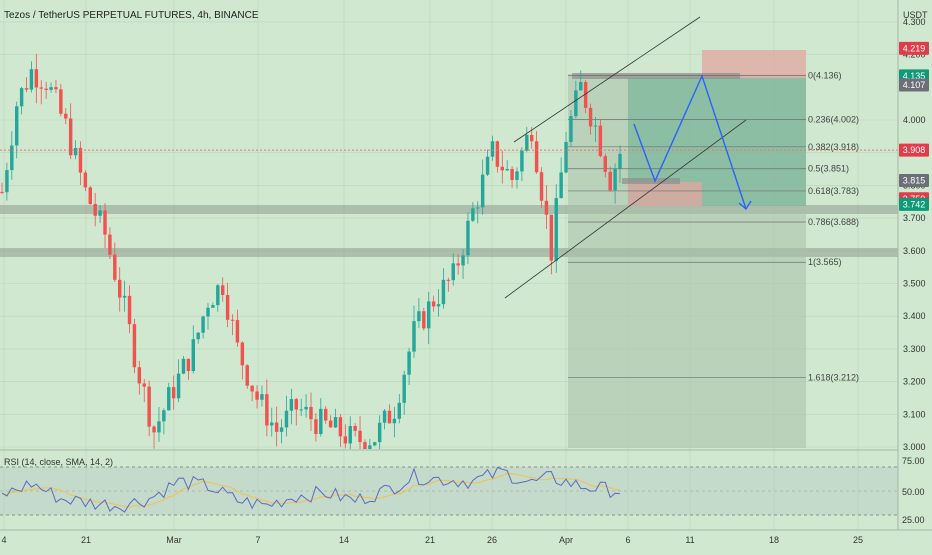 The width and height of the screenshot is (932, 555). What do you see at coordinates (566, 540) in the screenshot?
I see `time-tick-label: Apr` at bounding box center [566, 540].